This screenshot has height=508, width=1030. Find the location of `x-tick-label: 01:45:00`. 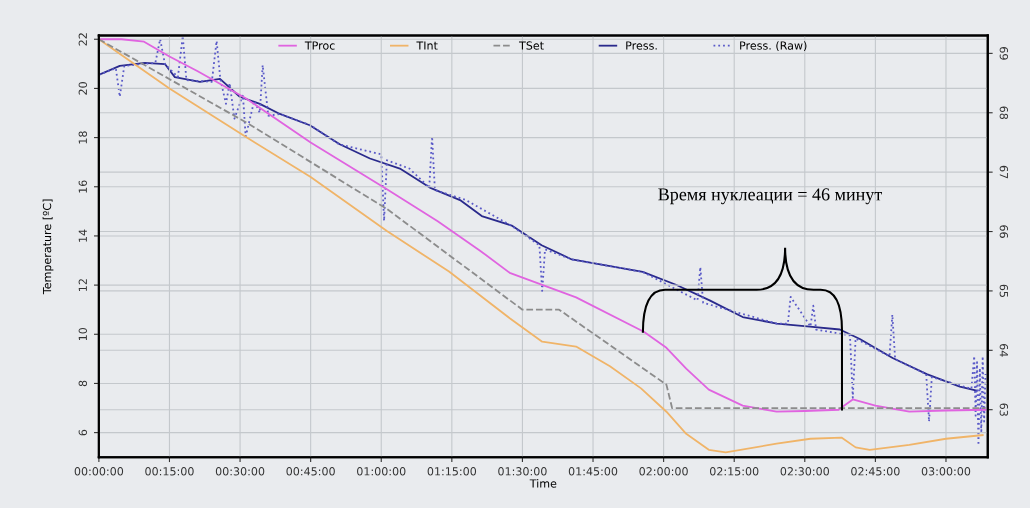

x-tick-label: 01:45:00 is located at coordinates (593, 471).